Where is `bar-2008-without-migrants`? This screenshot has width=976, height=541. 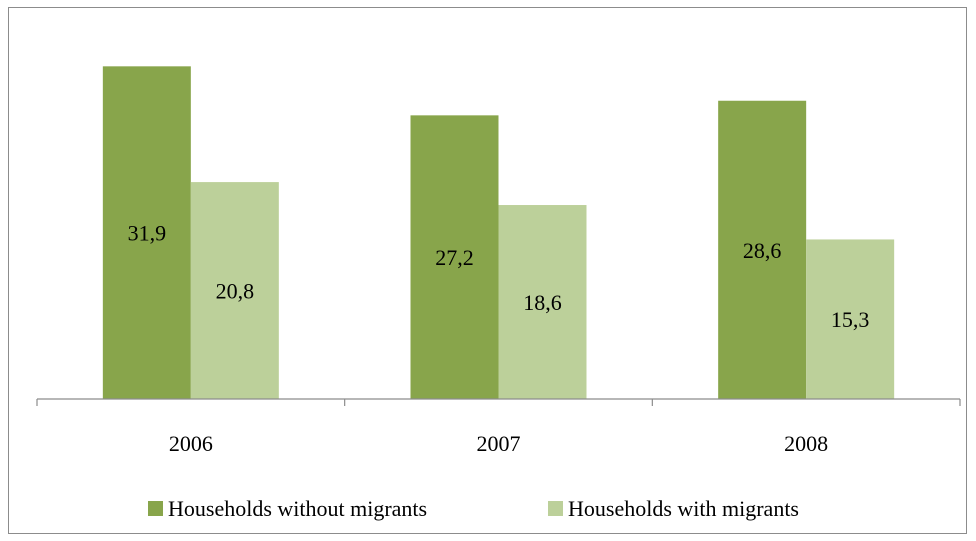
bar-2008-without-migrants is located at coordinates (762, 249).